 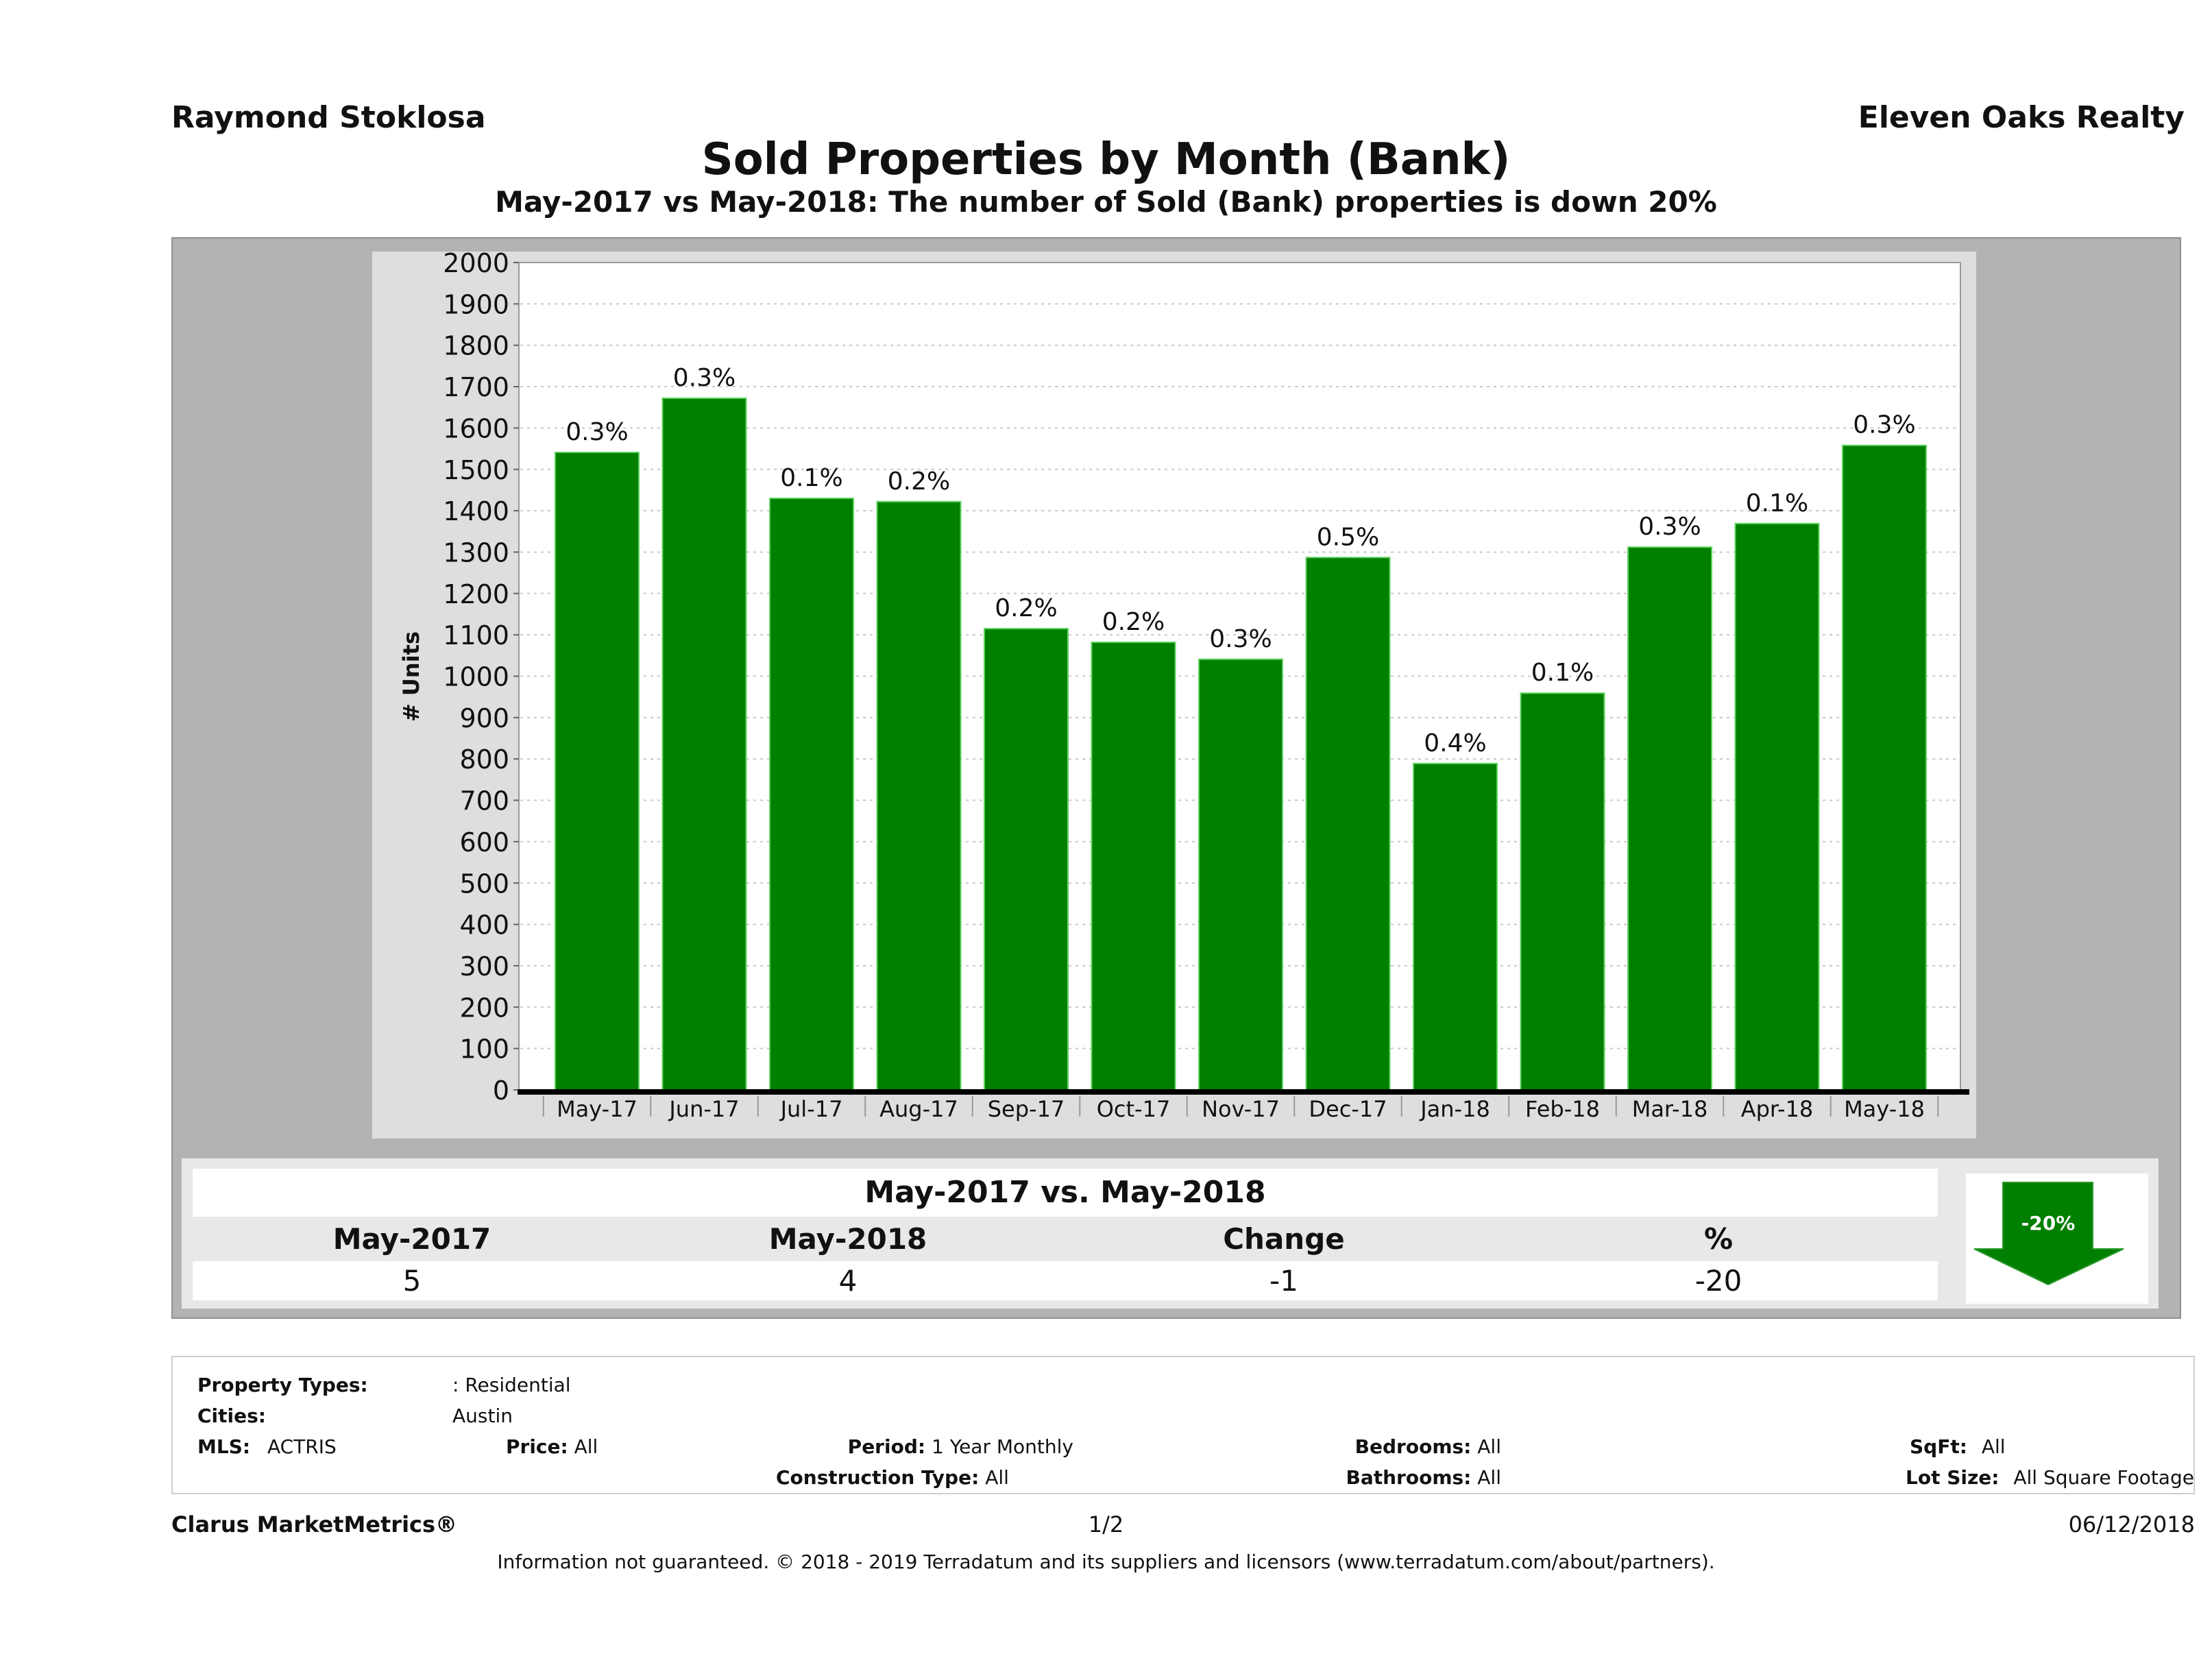 I want to click on bedrooms-label: Bedrooms:, so click(x=1413, y=1446).